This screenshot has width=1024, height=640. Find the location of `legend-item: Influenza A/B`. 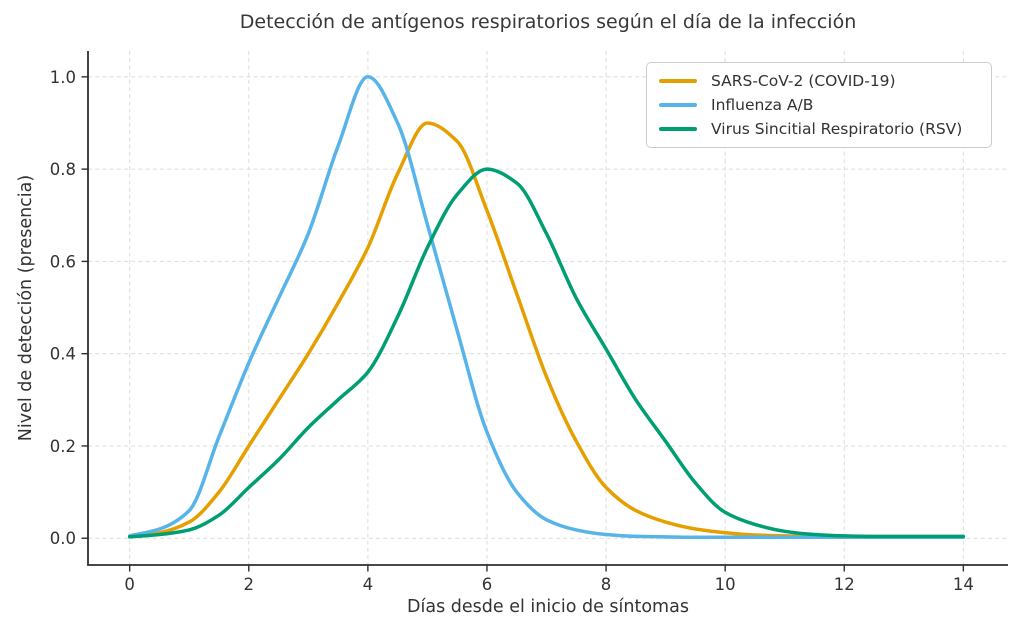

legend-item: Influenza A/B is located at coordinates (819, 105).